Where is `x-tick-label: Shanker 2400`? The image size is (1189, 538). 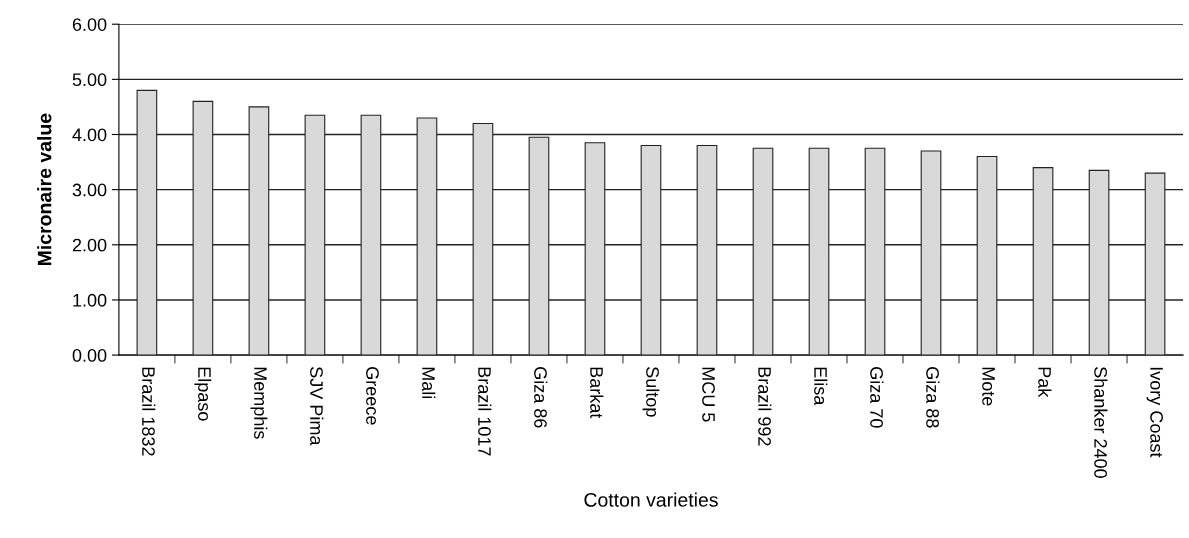 x-tick-label: Shanker 2400 is located at coordinates (1101, 422).